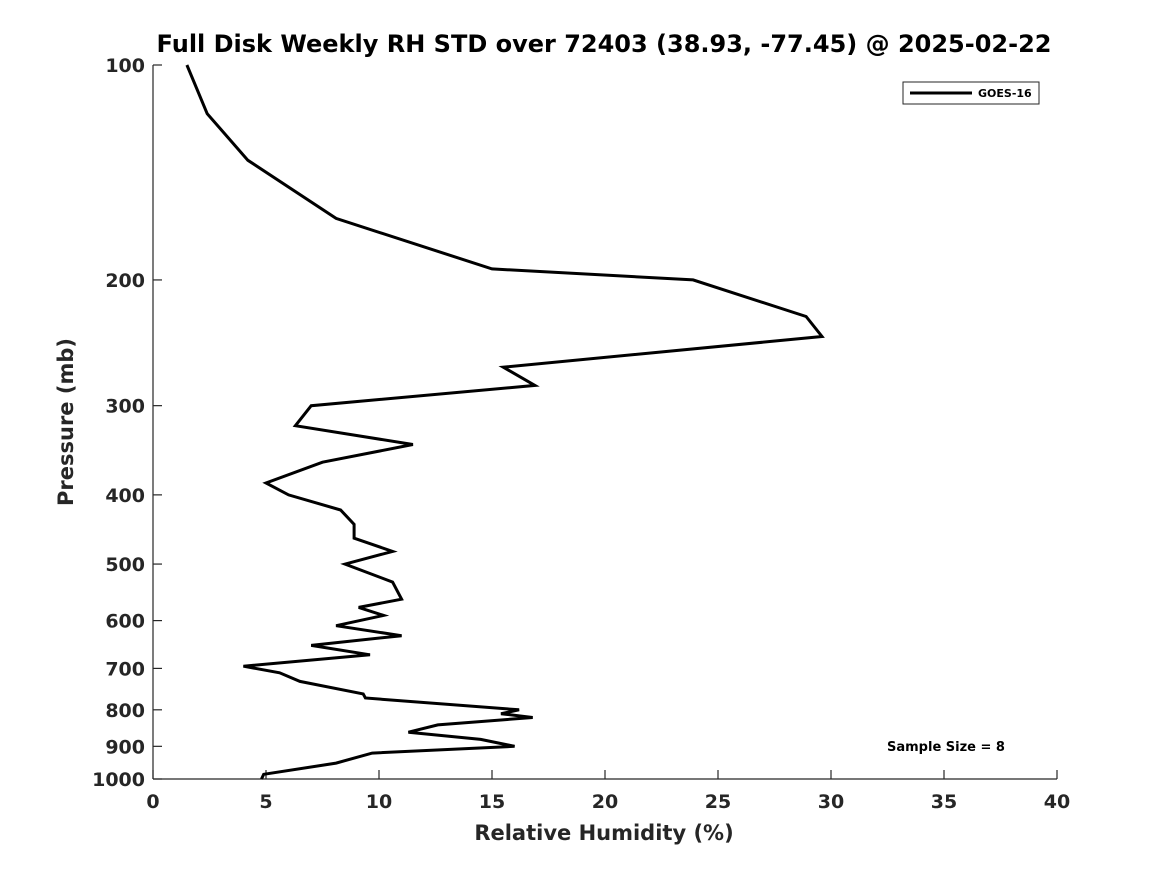 The image size is (1167, 875). Describe the element at coordinates (125, 669) in the screenshot. I see `y-tick-label: 700` at that location.